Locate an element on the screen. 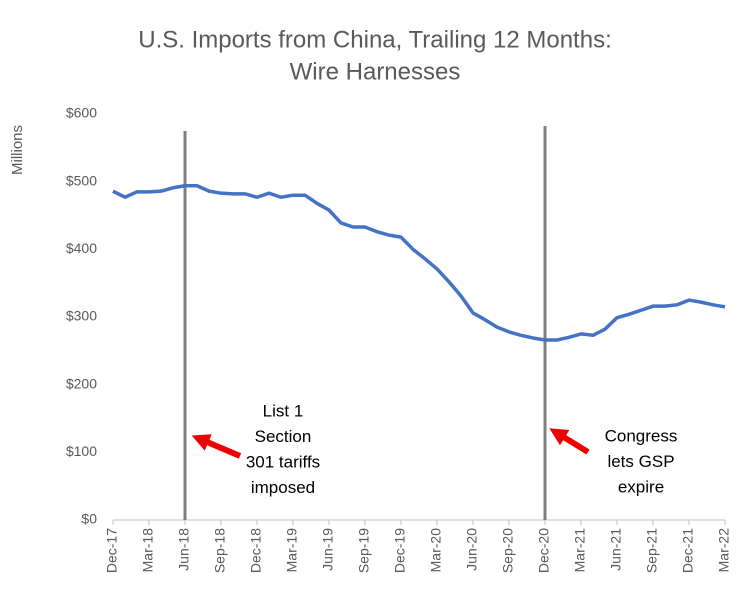  x-tick-label: Sep-20 is located at coordinates (508, 550).